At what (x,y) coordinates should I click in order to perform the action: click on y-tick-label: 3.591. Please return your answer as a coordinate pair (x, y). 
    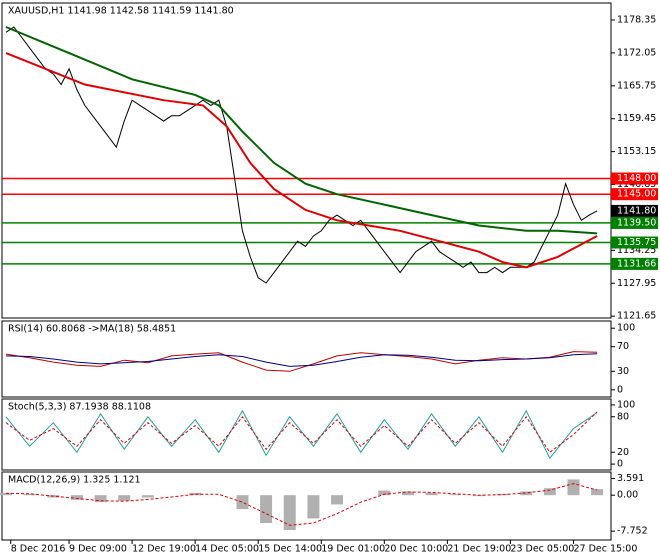
    Looking at the image, I should click on (630, 478).